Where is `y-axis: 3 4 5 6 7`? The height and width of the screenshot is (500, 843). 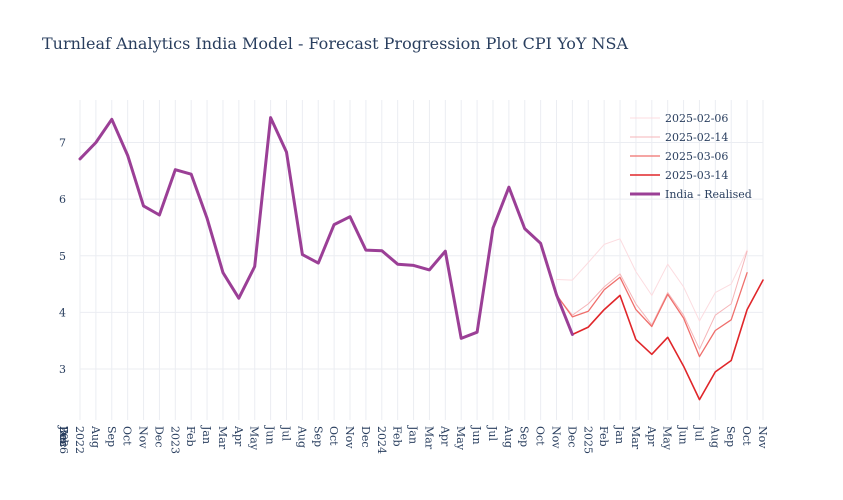
y-axis: 3 4 5 6 7 is located at coordinates (62, 256).